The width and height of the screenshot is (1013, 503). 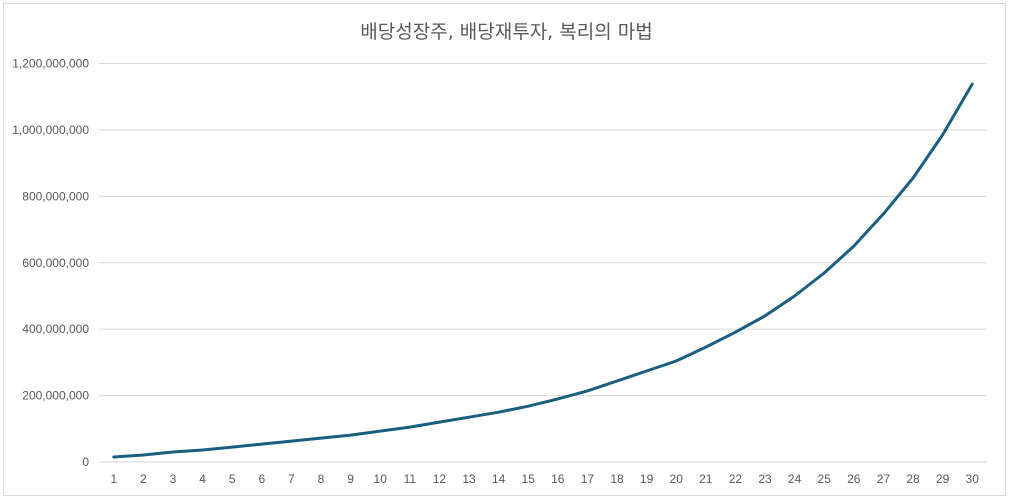 What do you see at coordinates (85, 462) in the screenshot?
I see `y-tick-label: 0` at bounding box center [85, 462].